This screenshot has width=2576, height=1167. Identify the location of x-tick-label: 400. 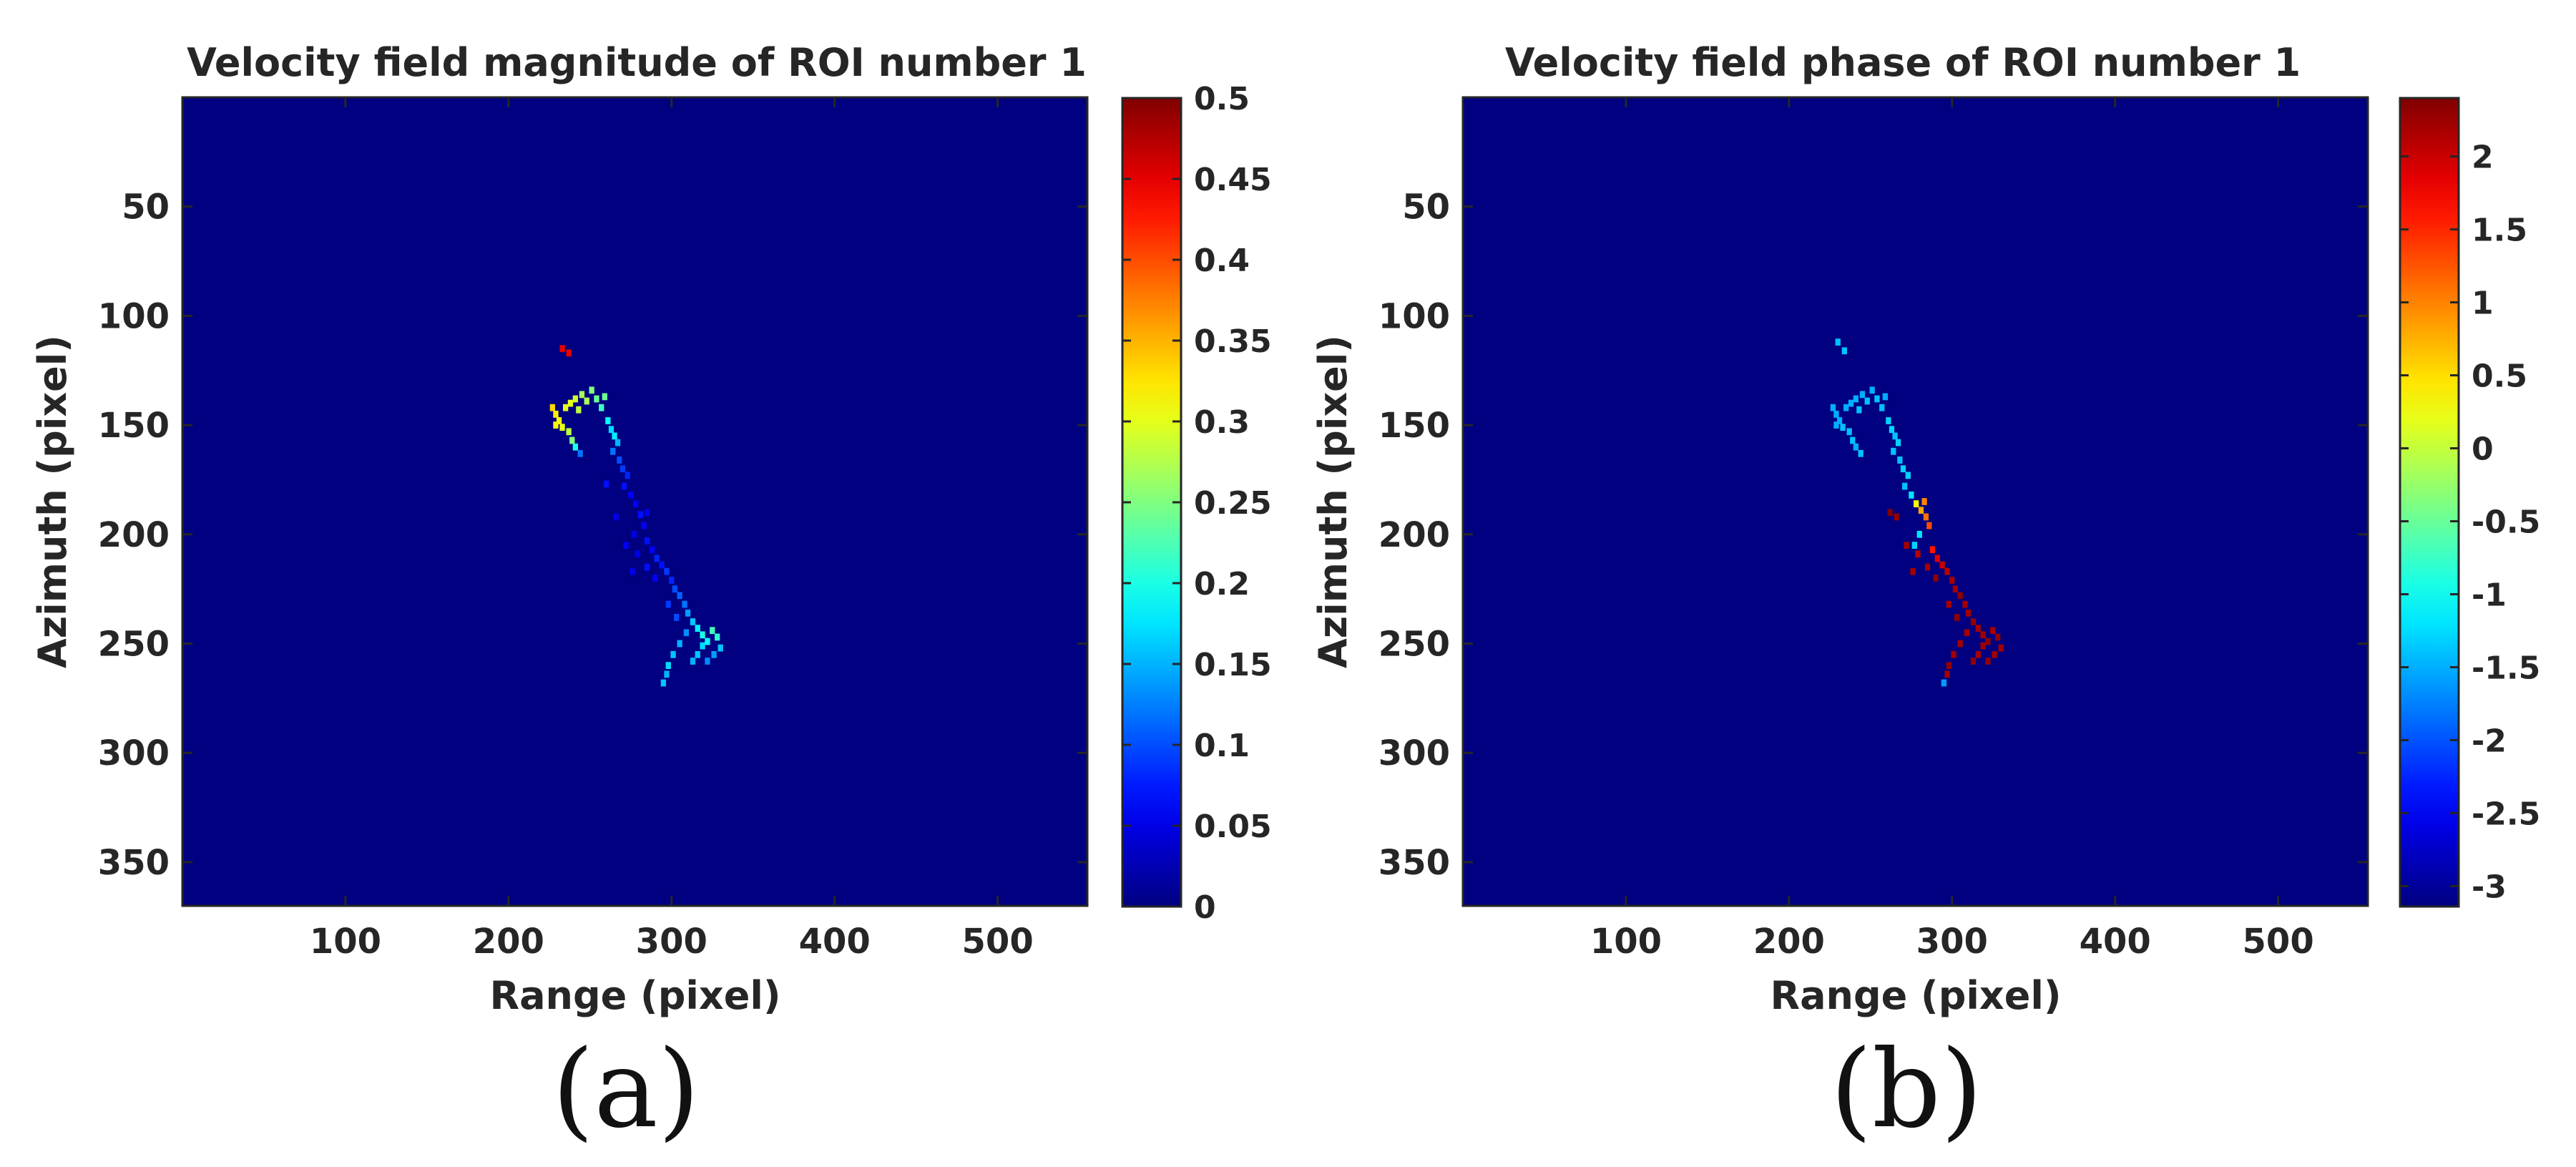
(2115, 942).